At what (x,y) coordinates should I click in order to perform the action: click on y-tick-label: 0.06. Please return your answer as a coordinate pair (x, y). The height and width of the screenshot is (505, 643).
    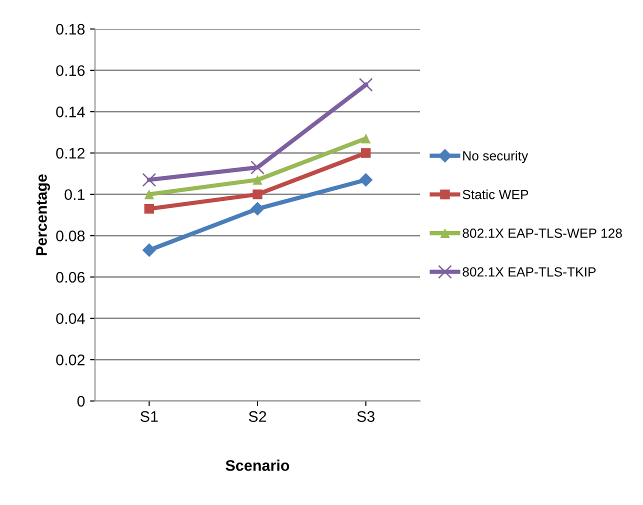
    Looking at the image, I should click on (70, 277).